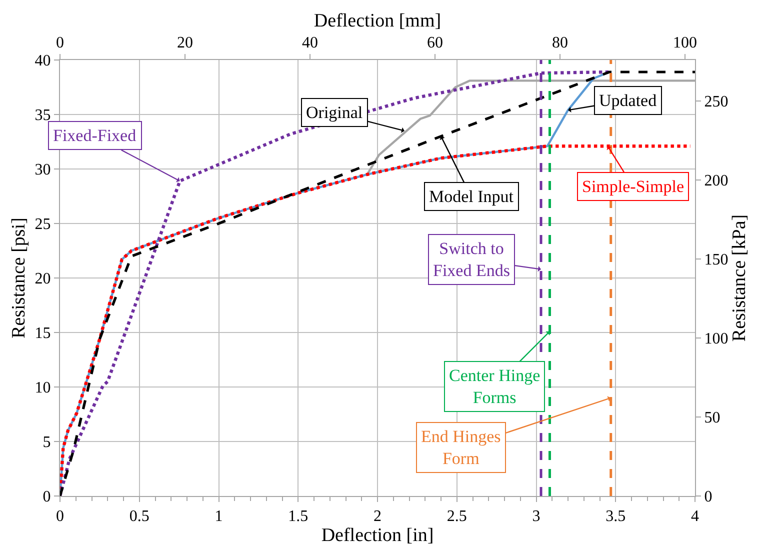  Describe the element at coordinates (60, 517) in the screenshot. I see `x-tick-label: 0` at that location.